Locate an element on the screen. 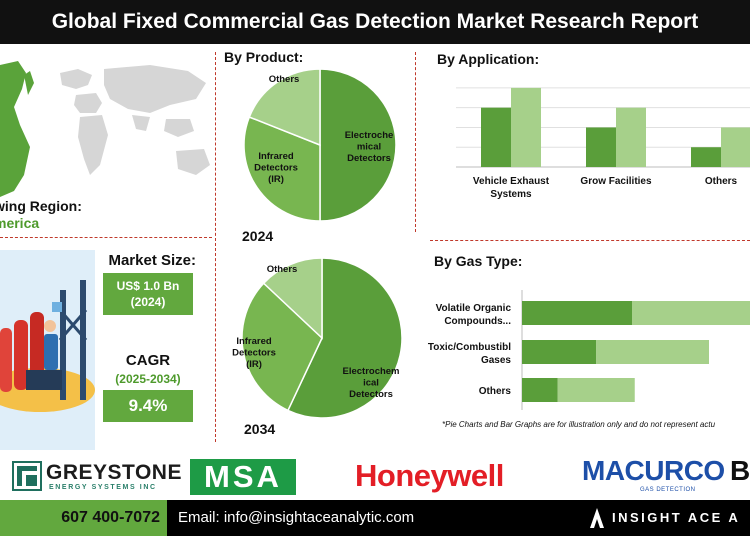  greystone-logo-text: GREYSTONE is located at coordinates (114, 472).